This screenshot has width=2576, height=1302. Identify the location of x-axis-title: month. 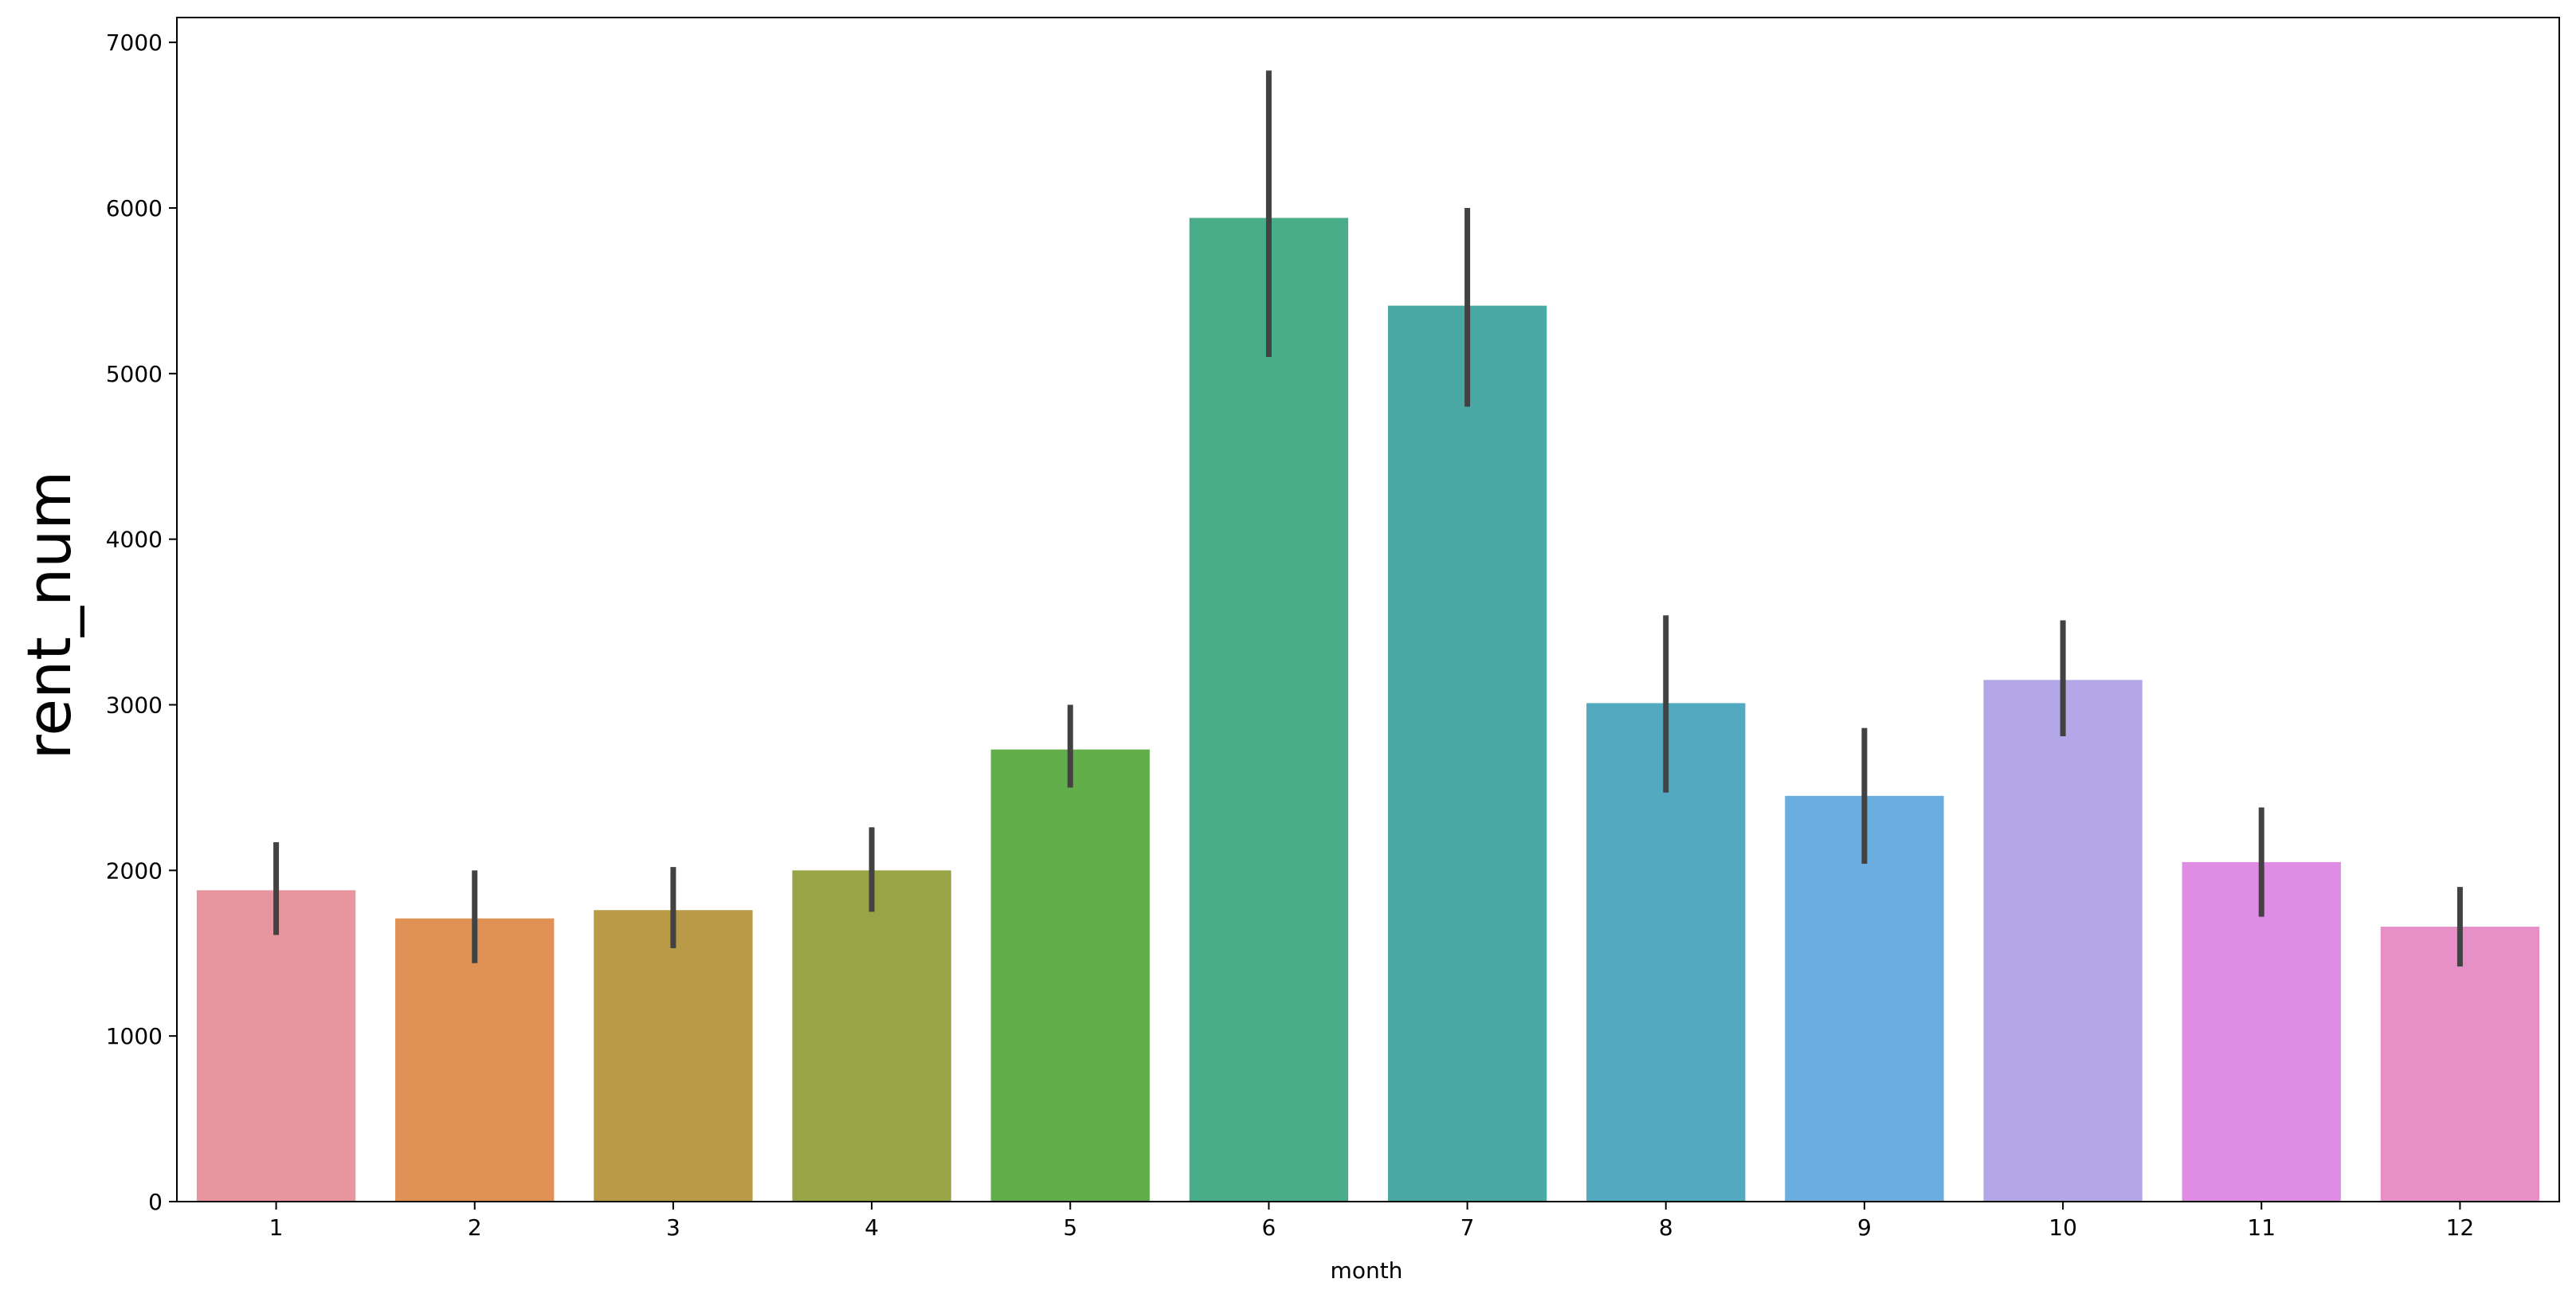
(1367, 1270).